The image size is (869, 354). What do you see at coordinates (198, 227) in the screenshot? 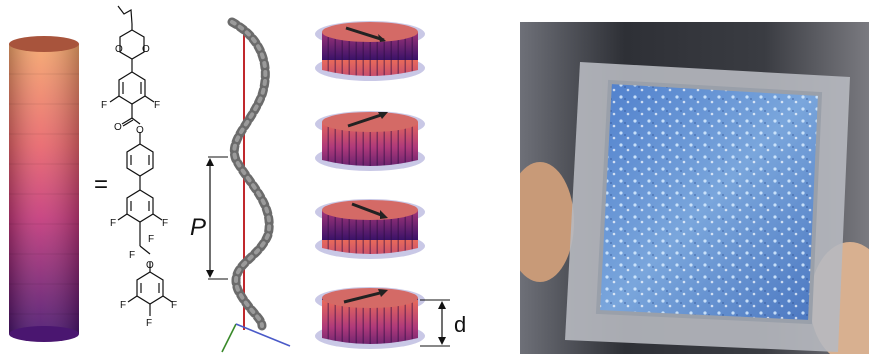
I see `pitch-label: P` at bounding box center [198, 227].